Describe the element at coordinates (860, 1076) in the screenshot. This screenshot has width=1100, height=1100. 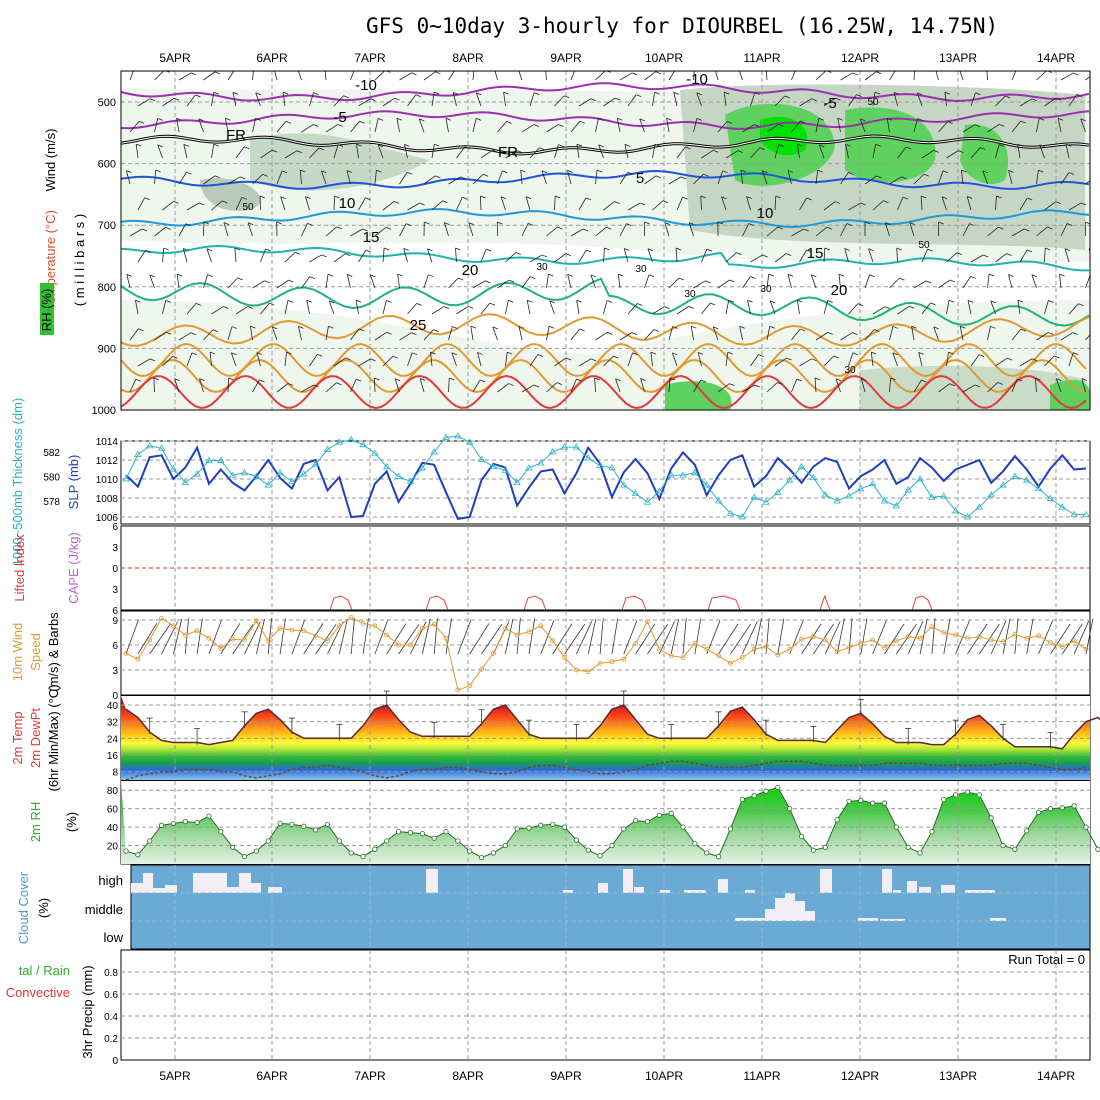
I see `date-label-bottom: 12APR` at that location.